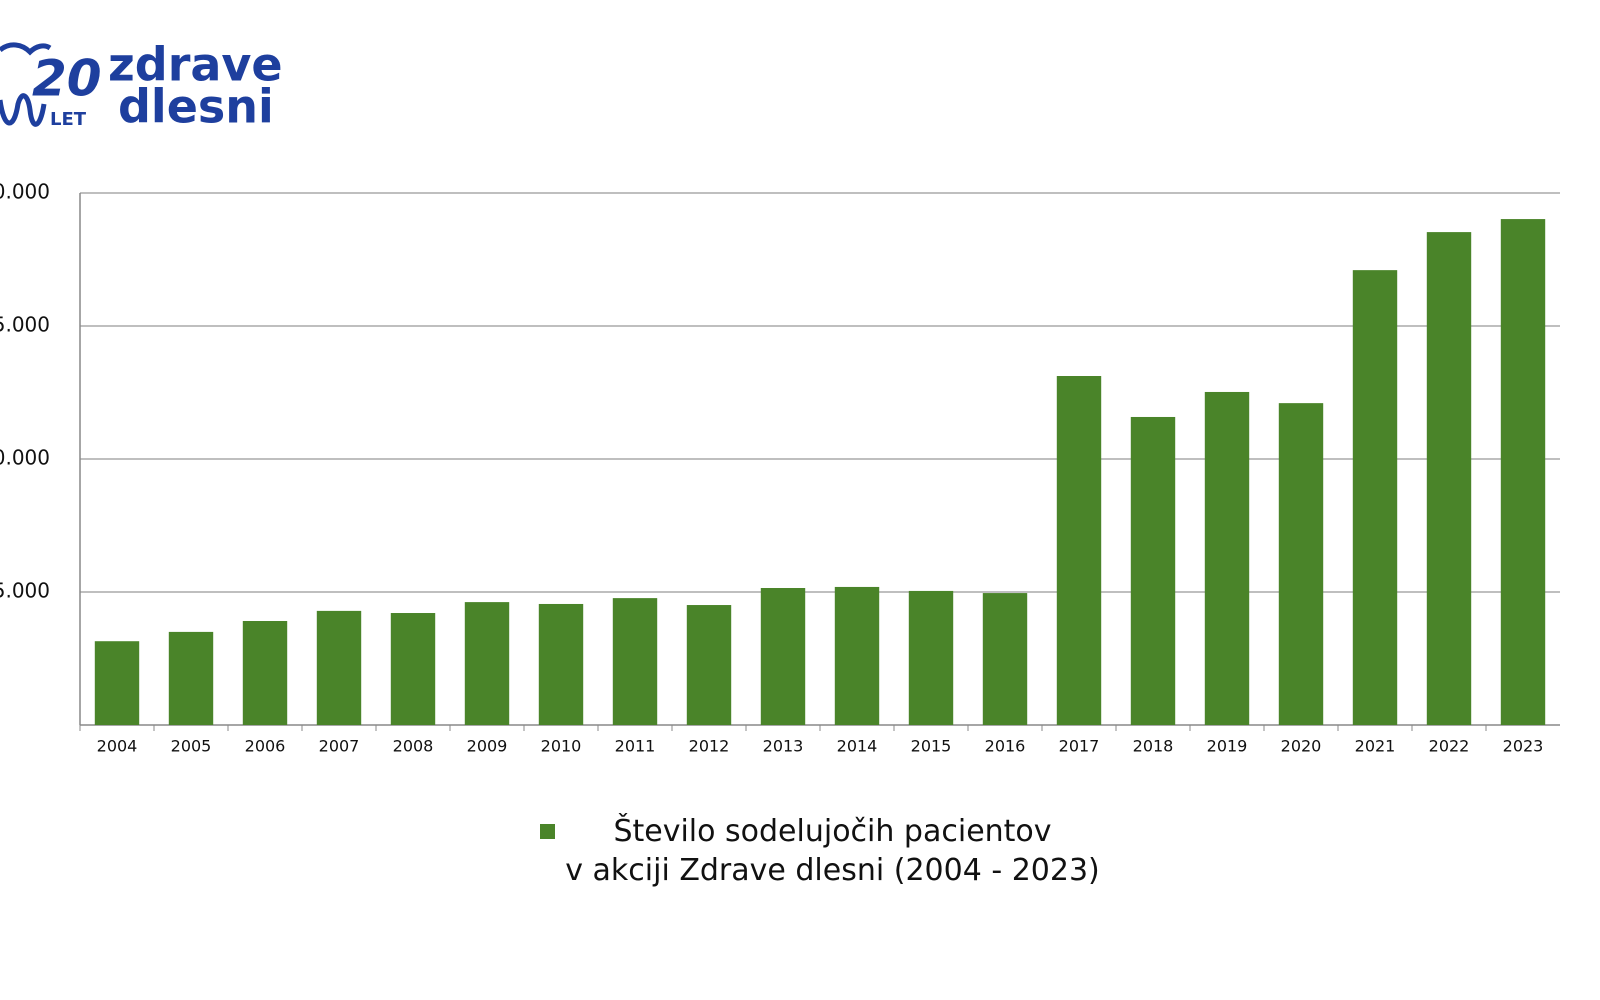  What do you see at coordinates (196, 107) in the screenshot?
I see `logo-line2: dlesni` at bounding box center [196, 107].